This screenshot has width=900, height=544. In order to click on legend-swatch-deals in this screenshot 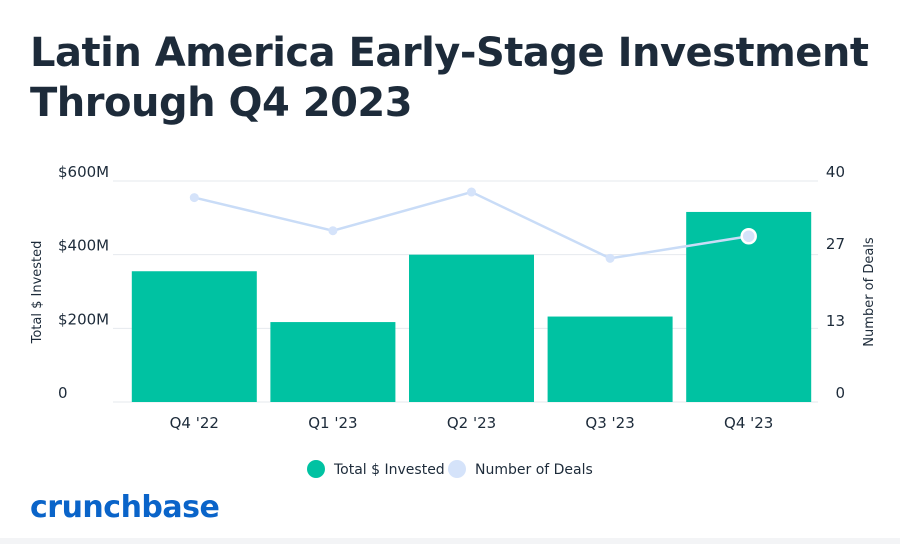, I will do `click(457, 469)`.